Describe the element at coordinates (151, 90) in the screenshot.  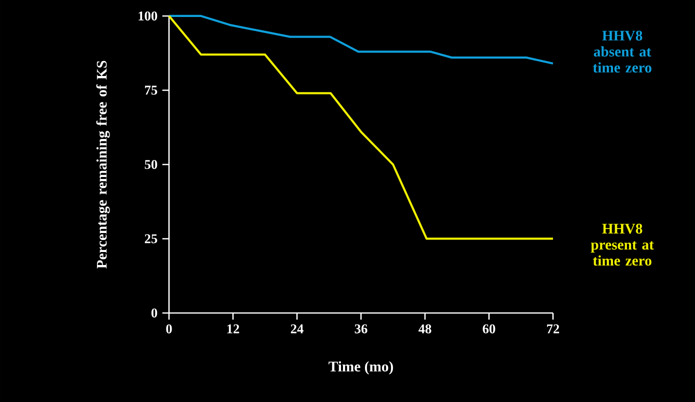
I see `y-tick-label: 75` at that location.